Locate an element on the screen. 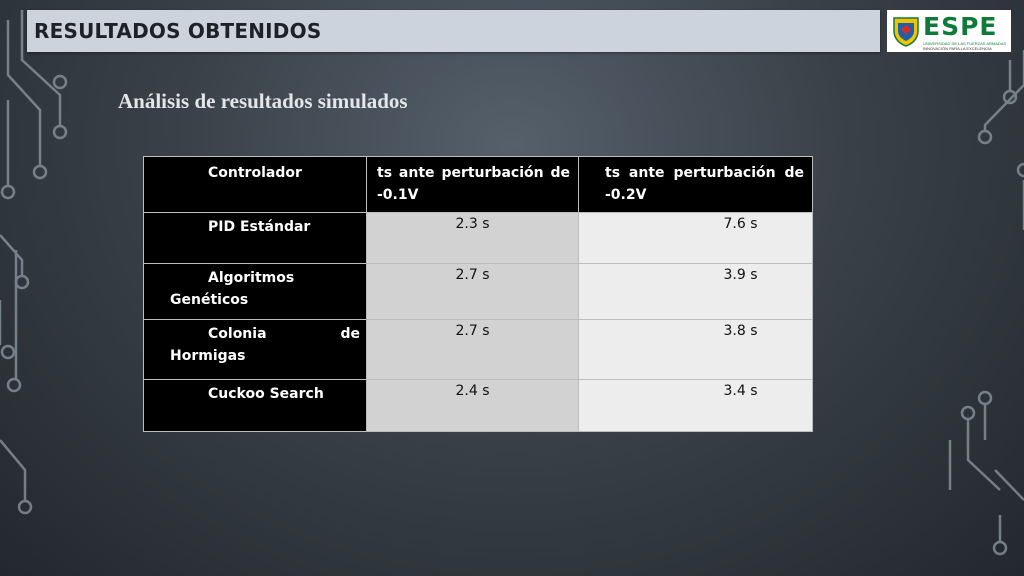  value-cell: 2.3 s is located at coordinates (472, 238).